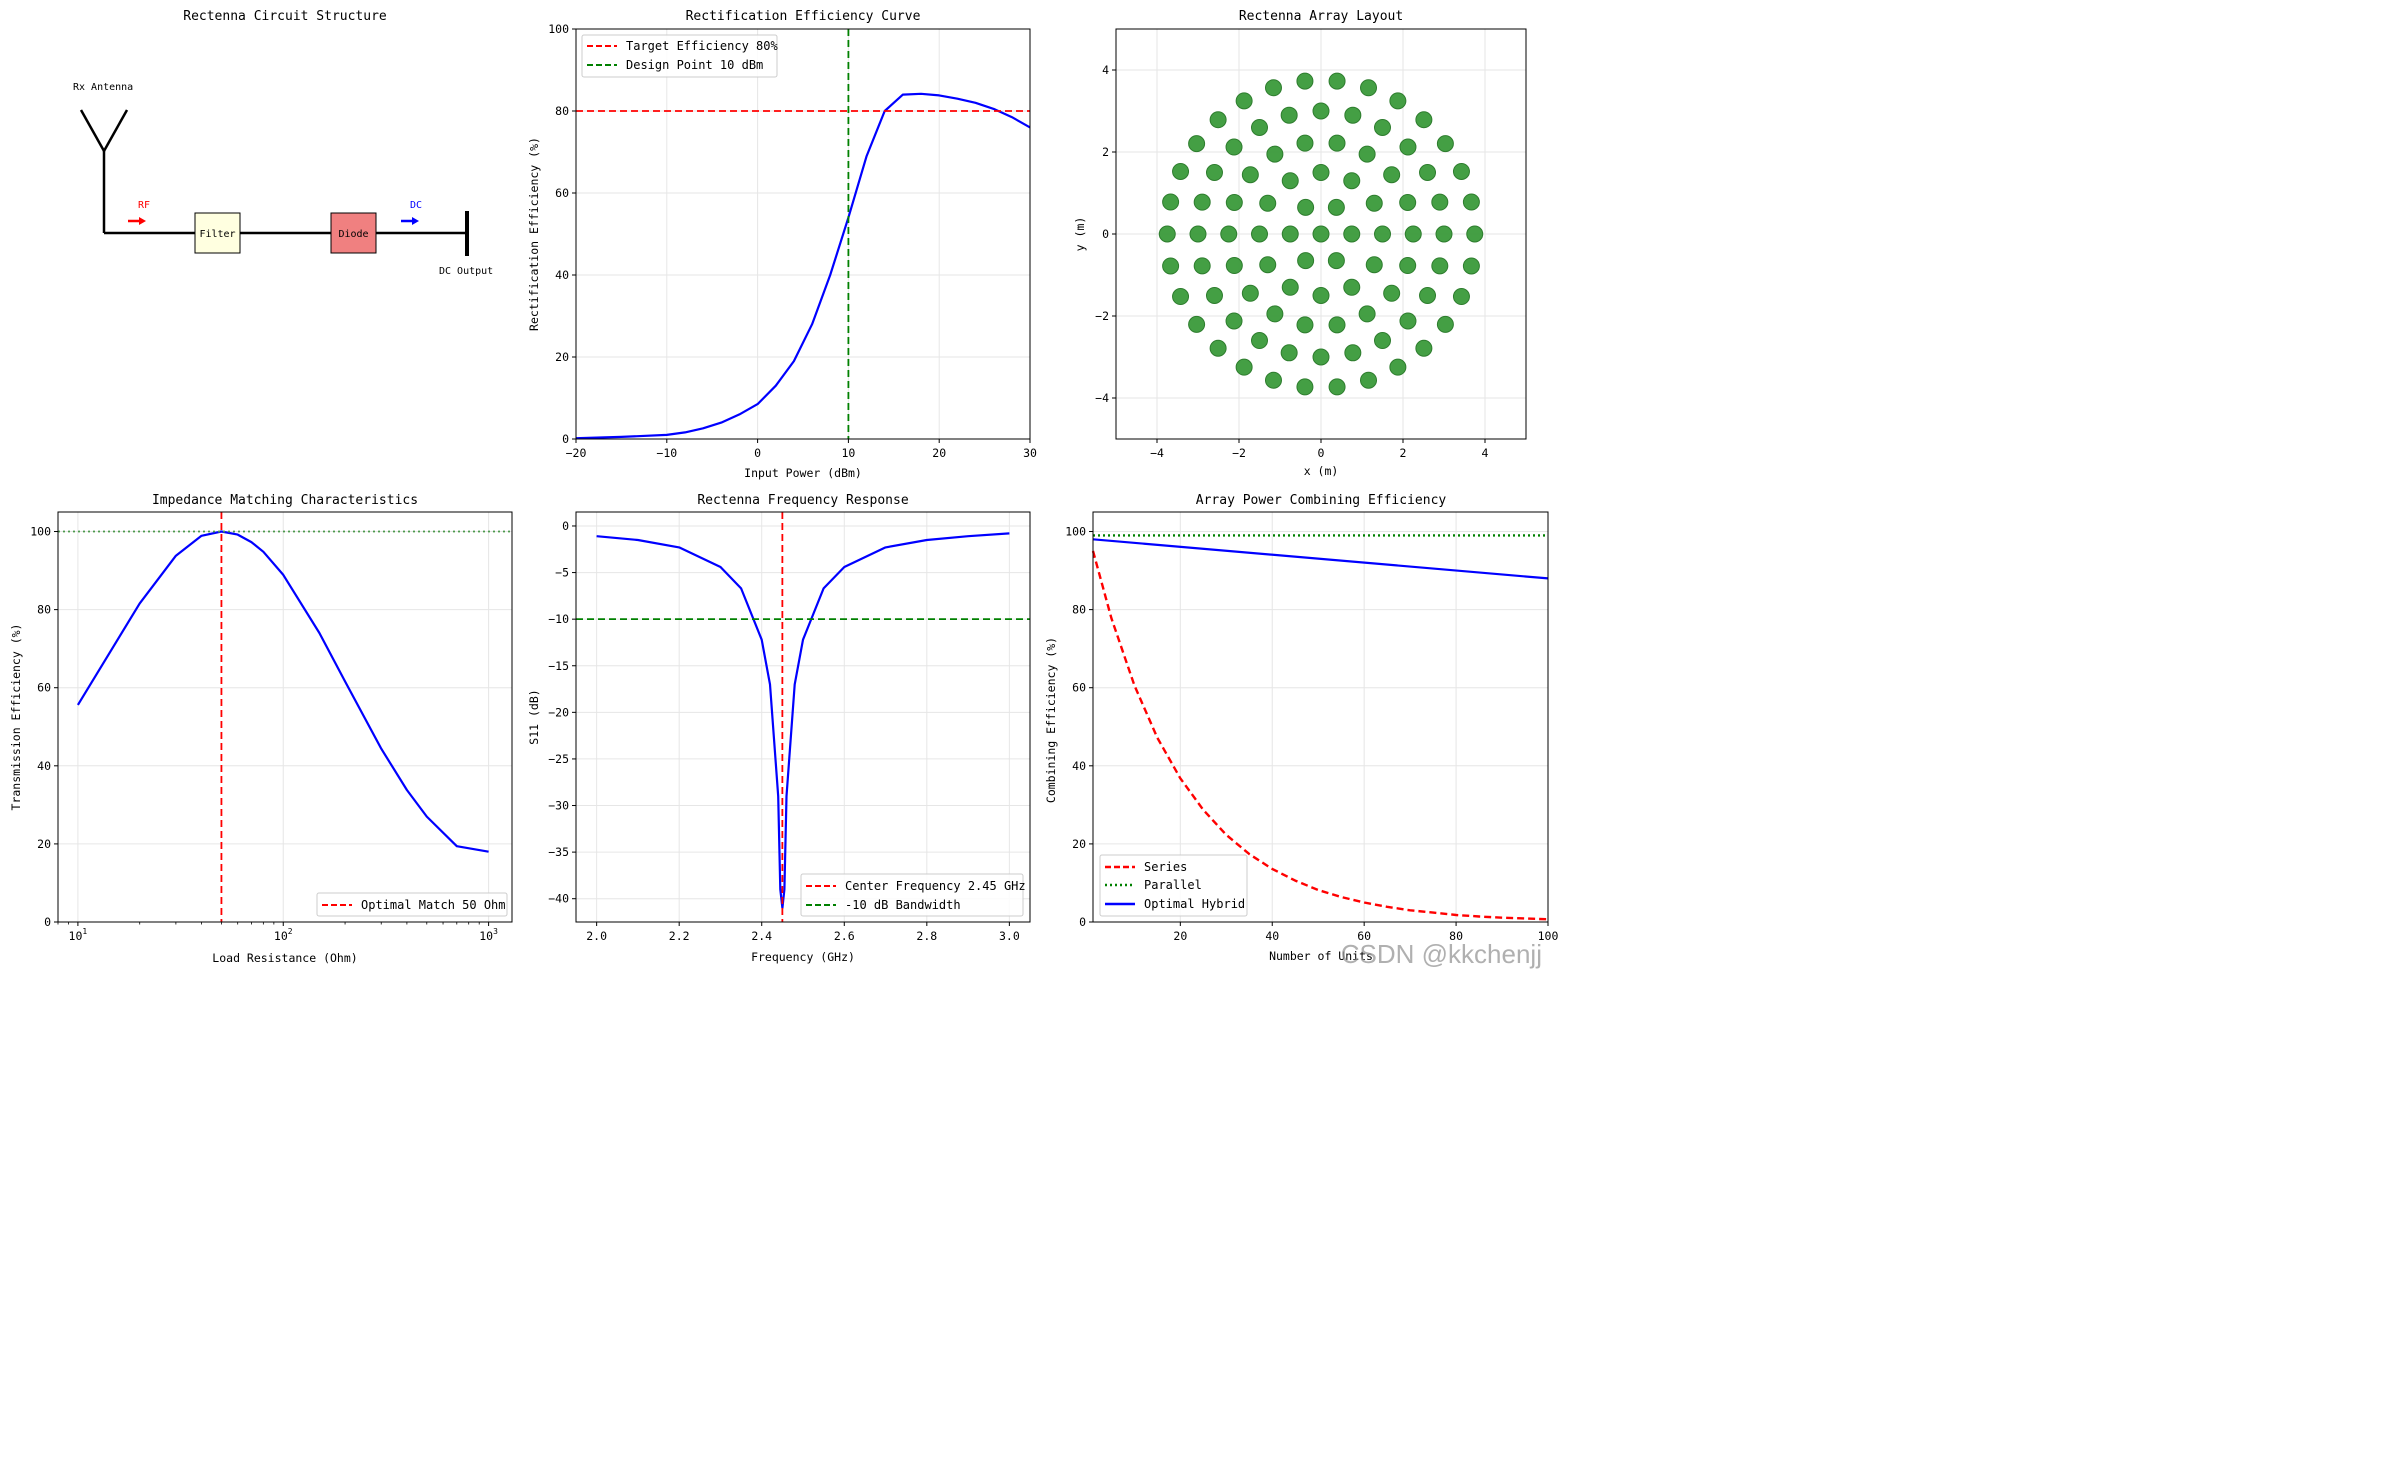 The width and height of the screenshot is (2384, 1481). I want to click on rectification-xtick-label: 30, so click(1030, 453).